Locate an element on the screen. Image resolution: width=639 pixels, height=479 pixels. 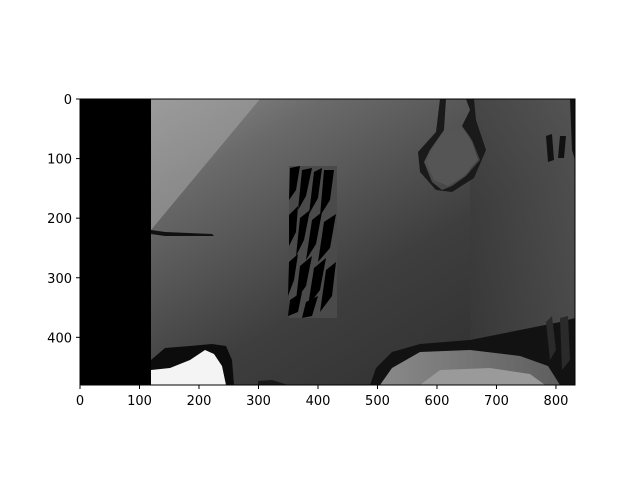
right-edge-marks is located at coordinates (560, 130).